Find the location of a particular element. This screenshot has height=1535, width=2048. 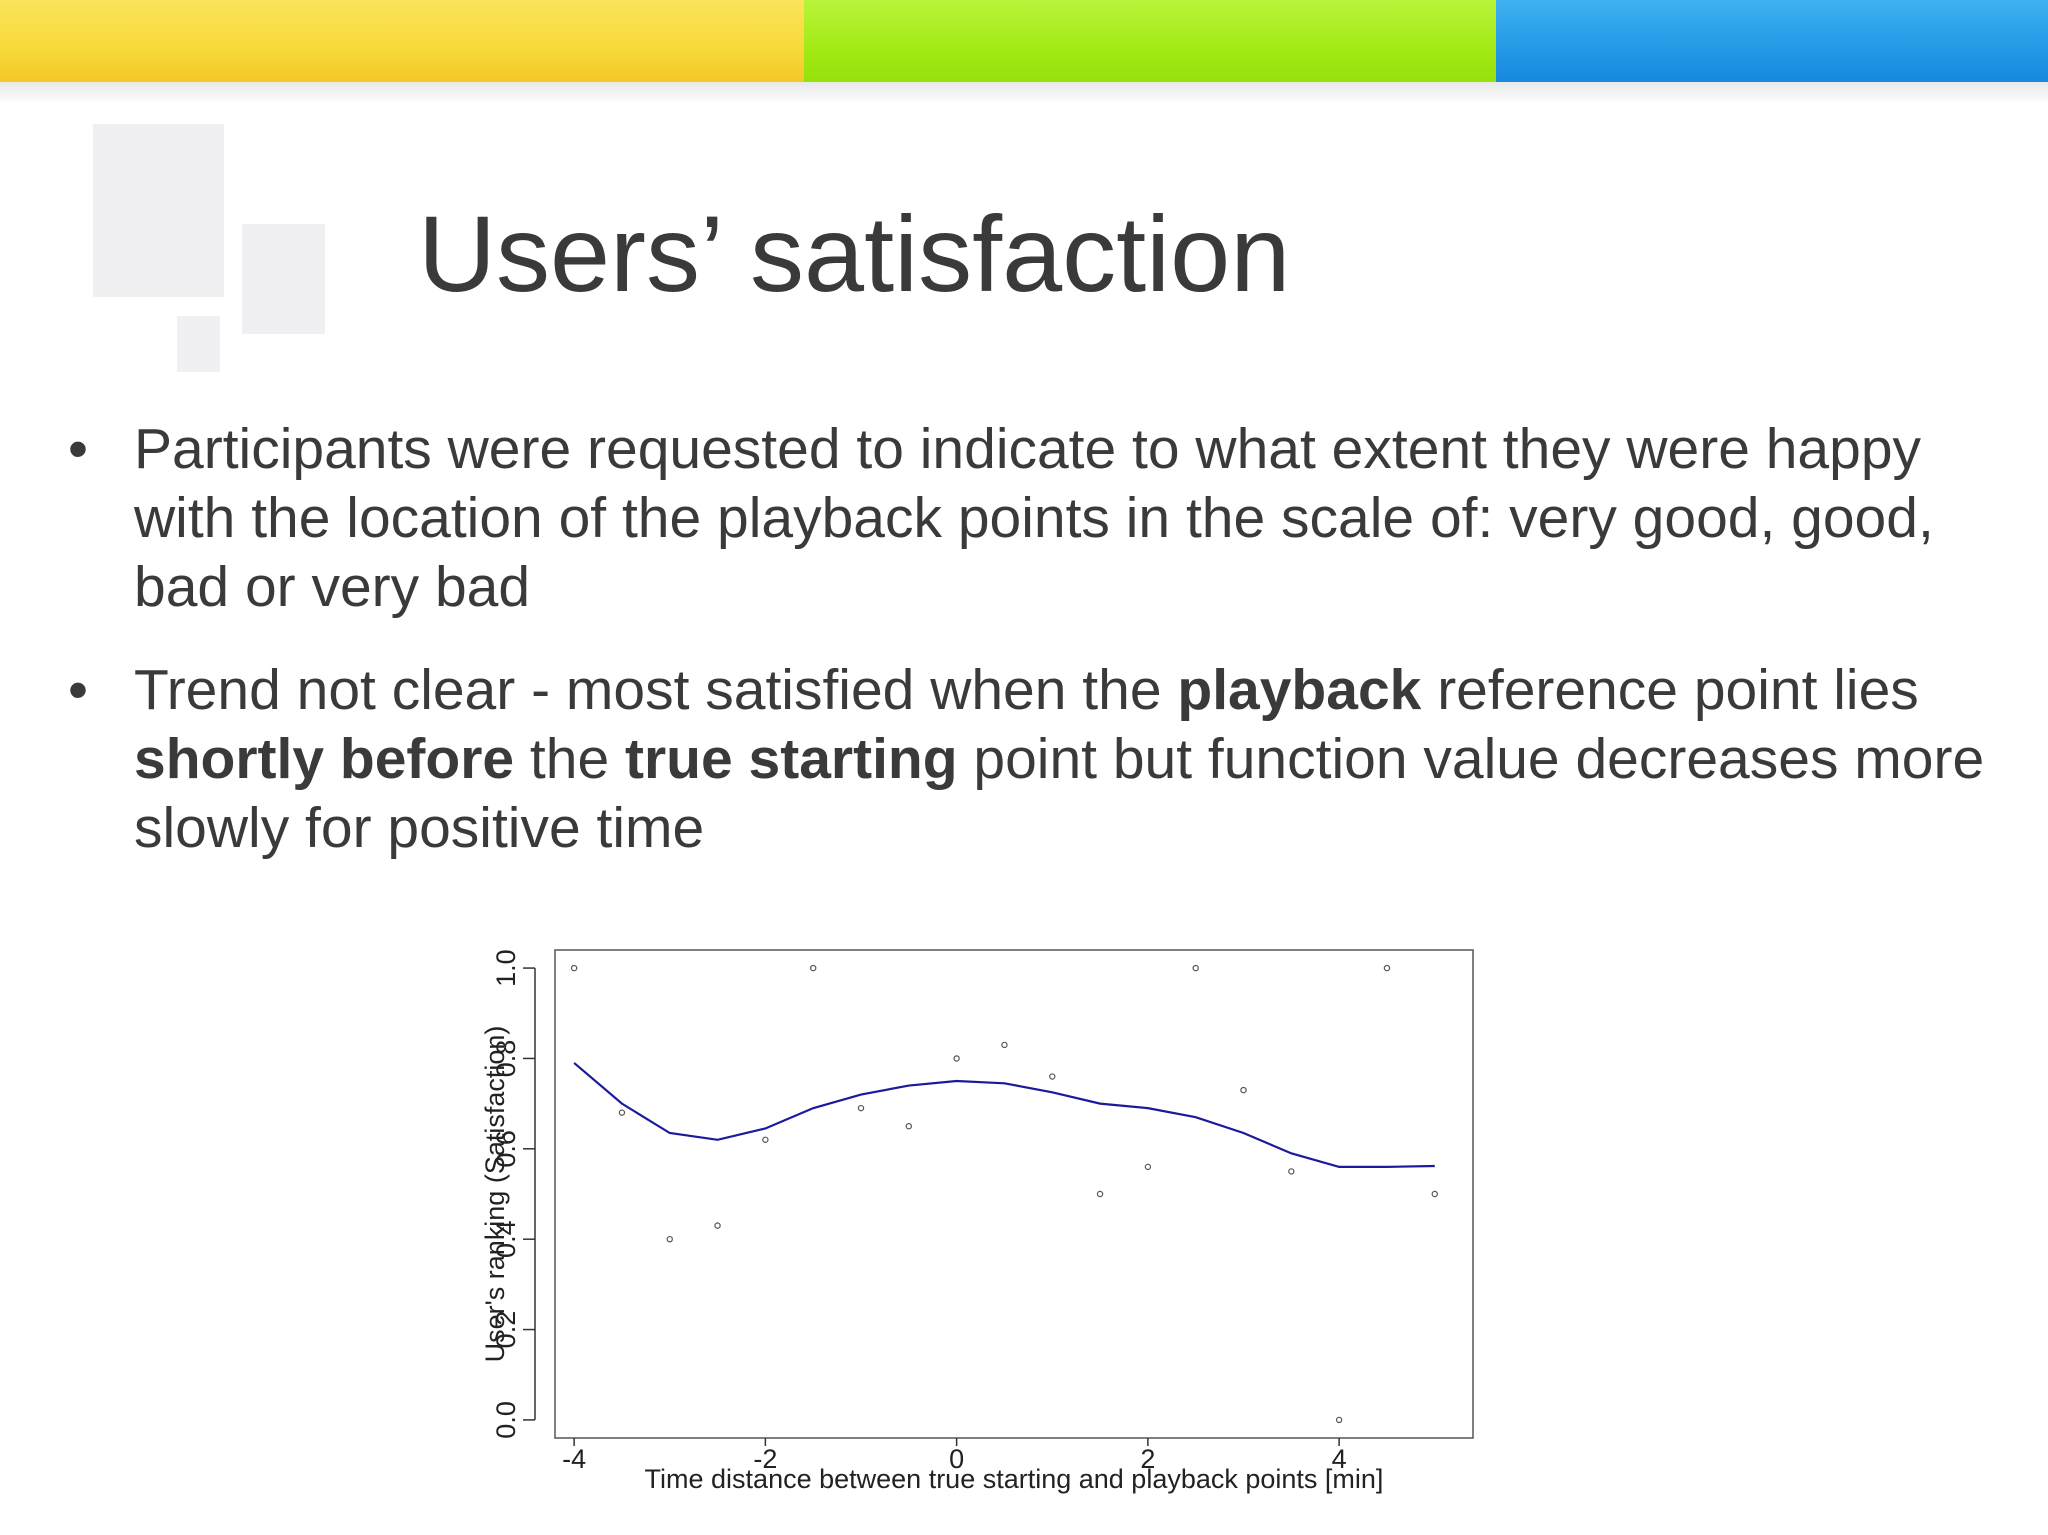

y-tick-label: 1.0 is located at coordinates (506, 968).